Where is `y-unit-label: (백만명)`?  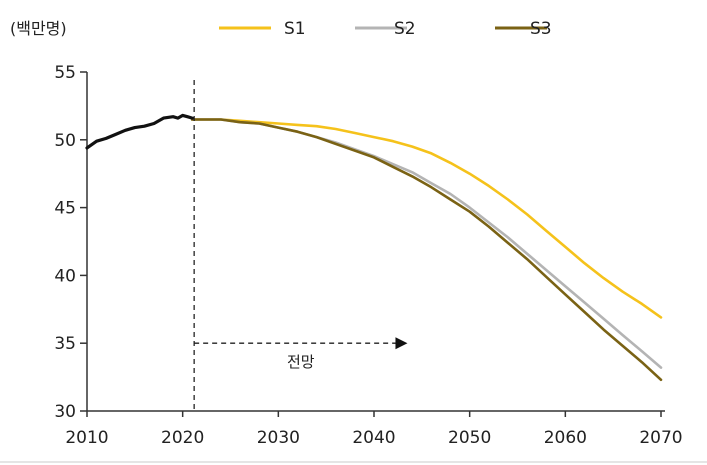 y-unit-label: (백만명) is located at coordinates (38, 28).